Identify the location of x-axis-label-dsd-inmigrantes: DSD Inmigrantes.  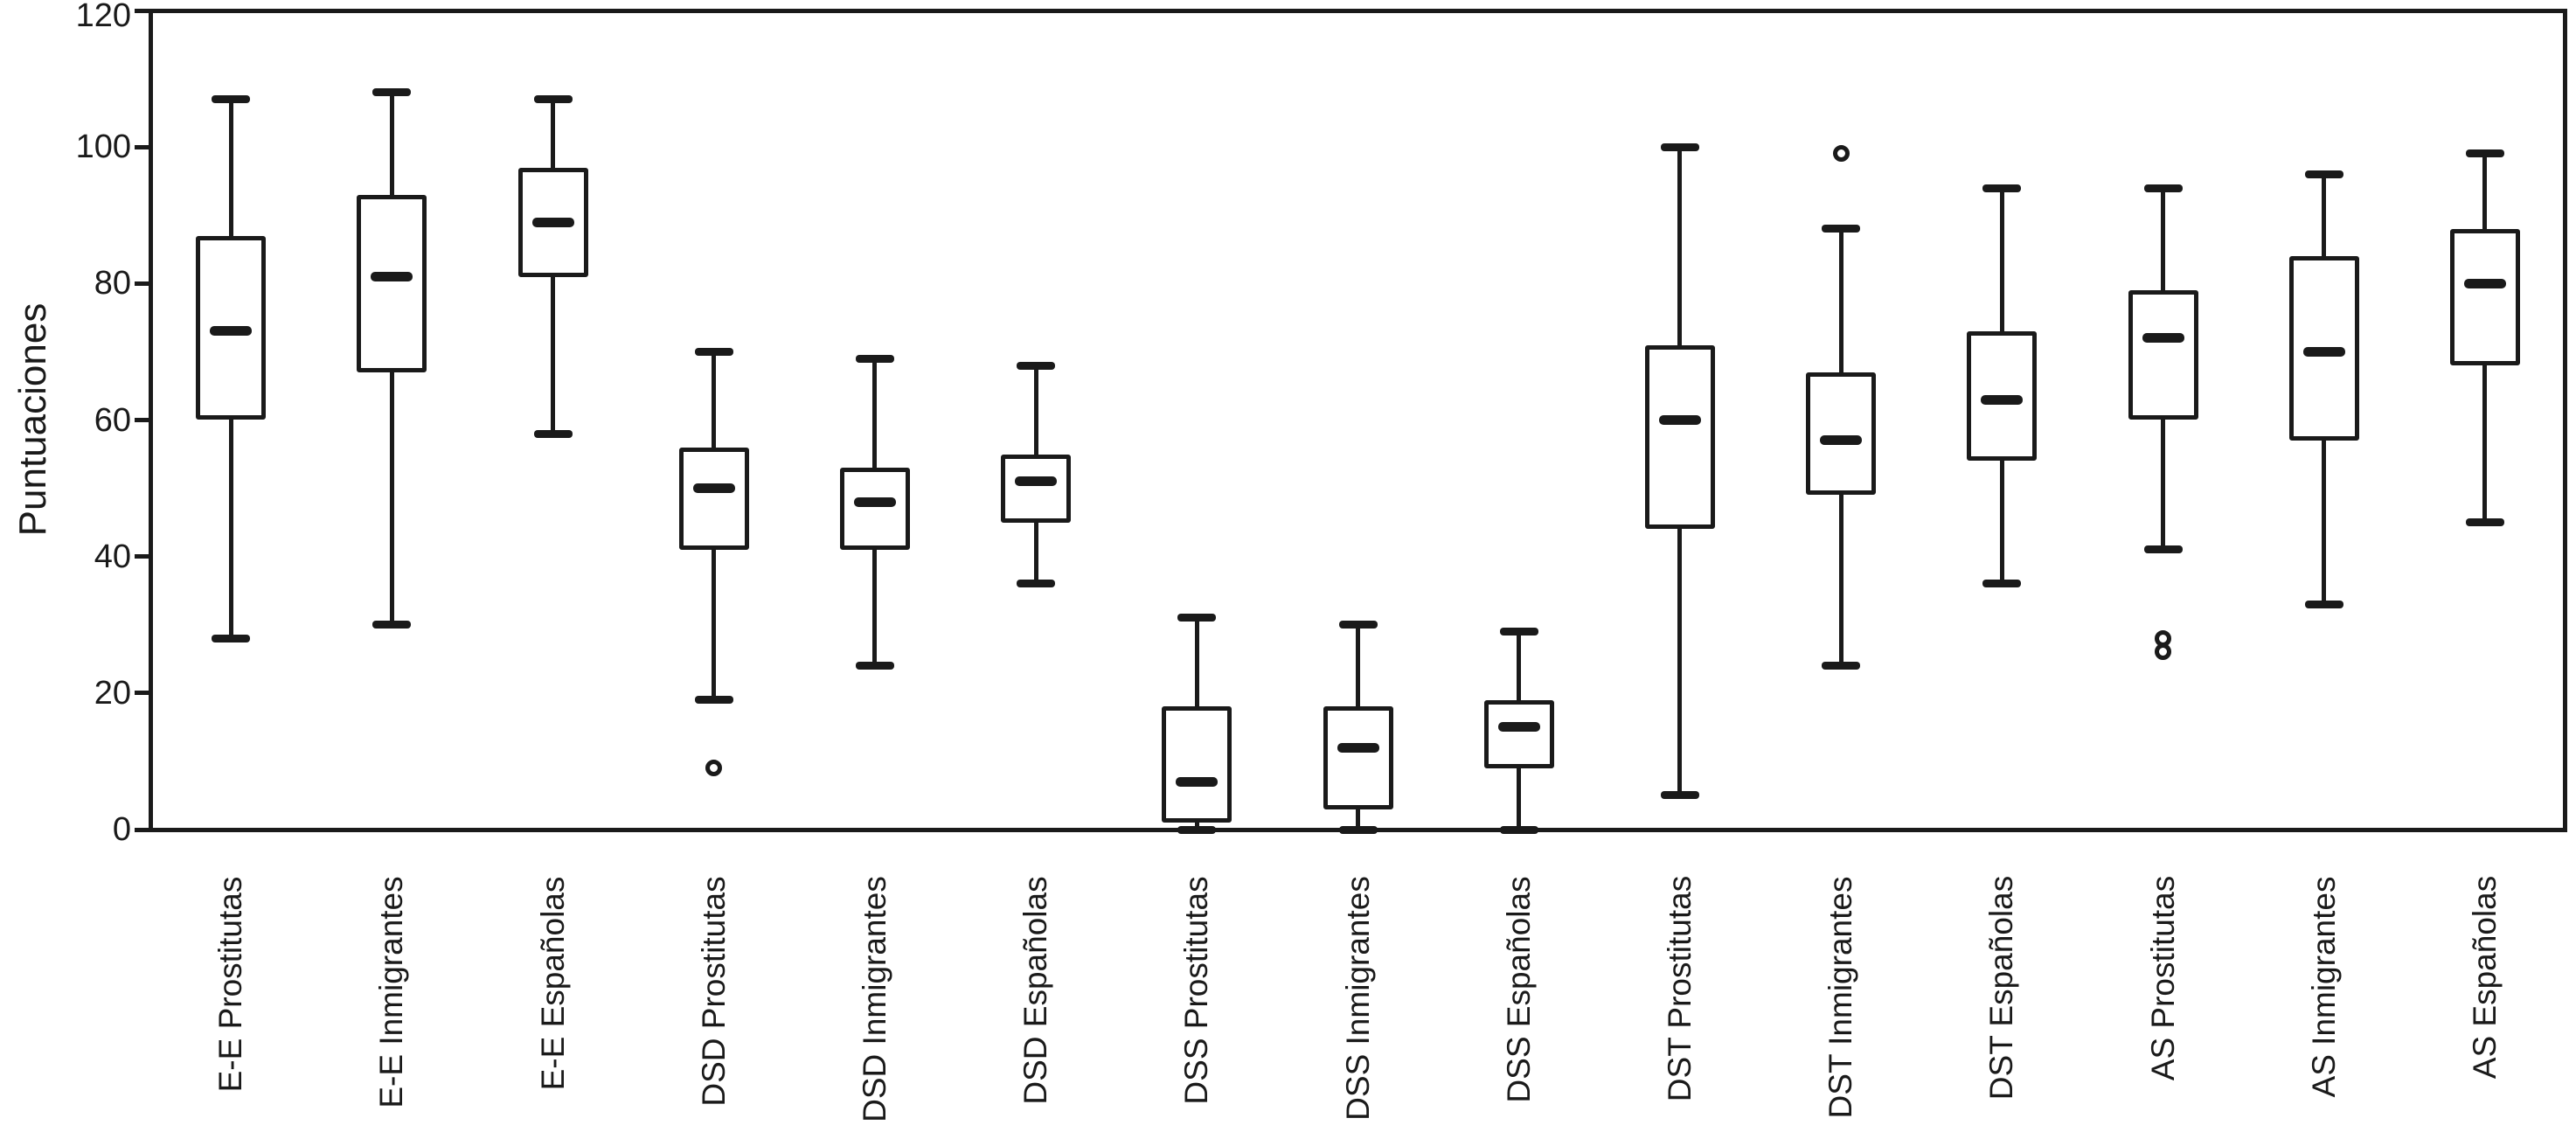
(874, 999).